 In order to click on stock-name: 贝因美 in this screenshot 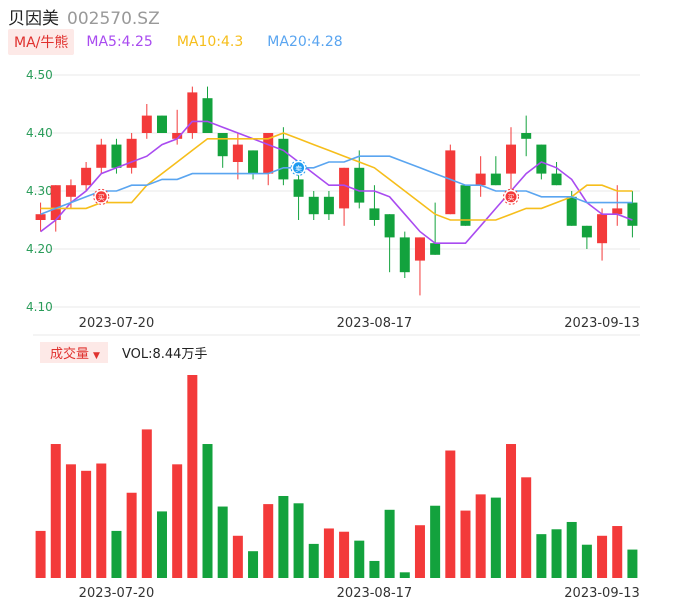, I will do `click(33, 19)`.